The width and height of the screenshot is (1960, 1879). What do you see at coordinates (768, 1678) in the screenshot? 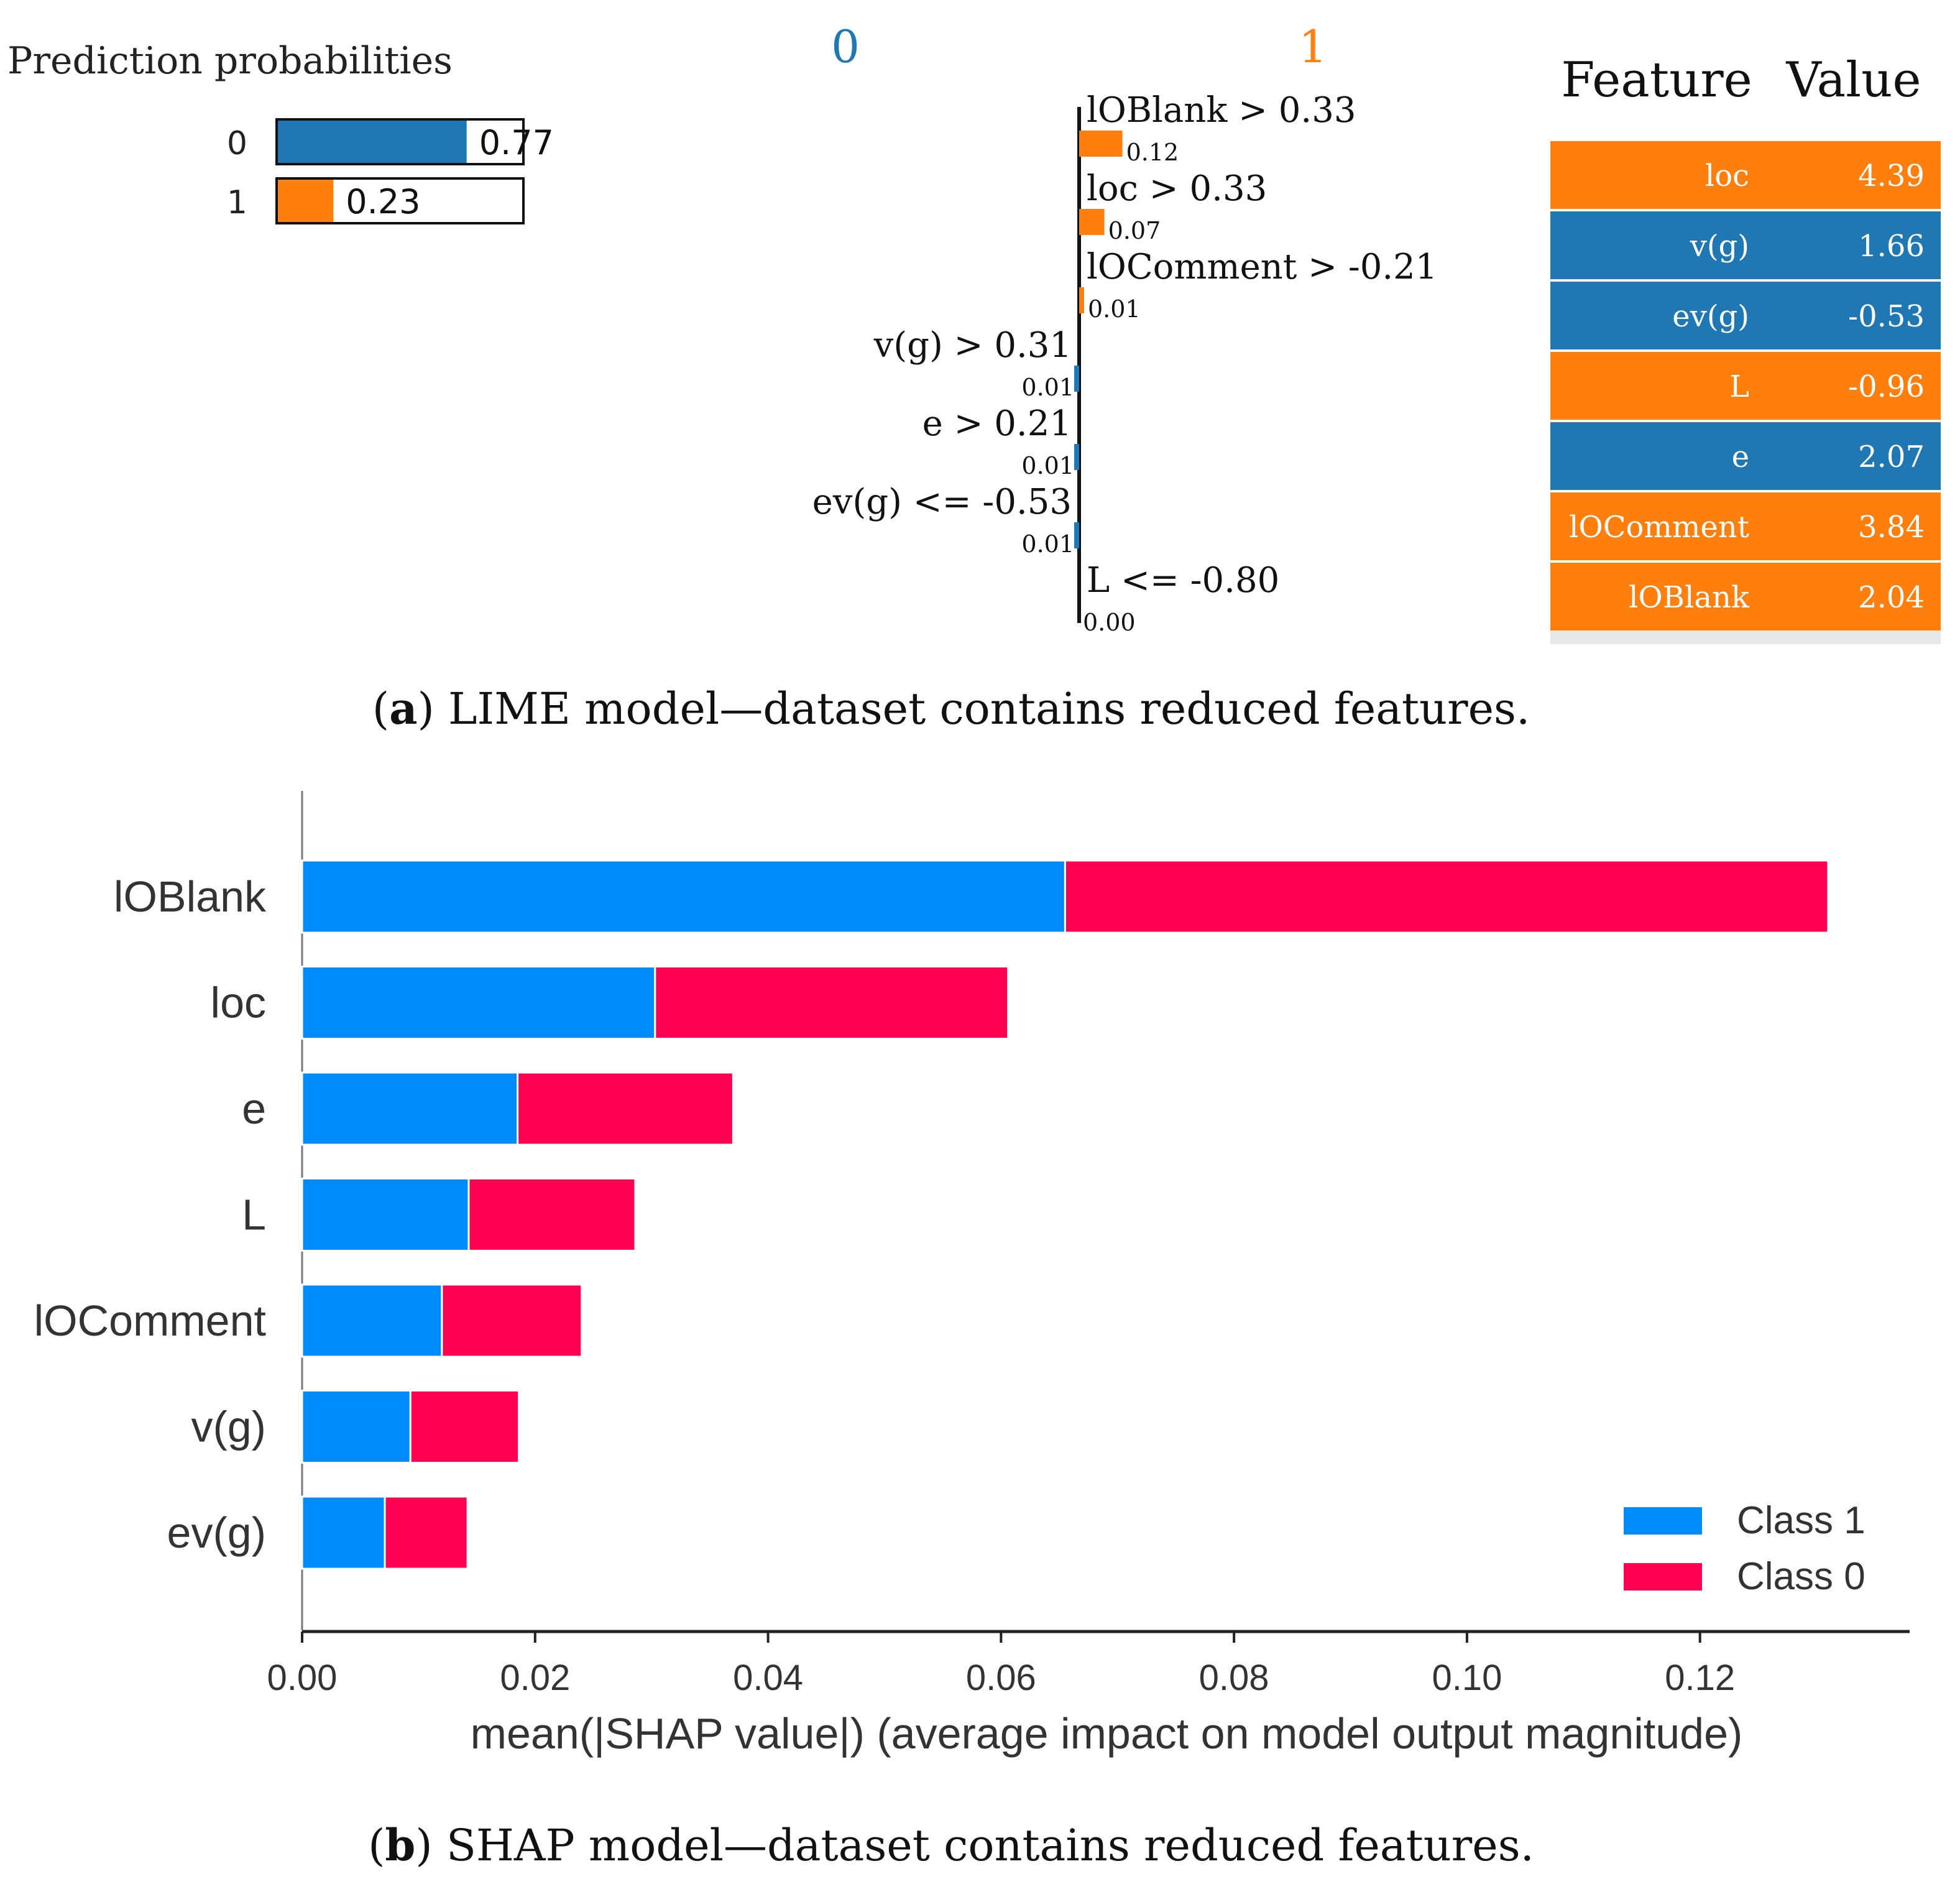
I see `shap-x-tick-label: 0.04` at bounding box center [768, 1678].